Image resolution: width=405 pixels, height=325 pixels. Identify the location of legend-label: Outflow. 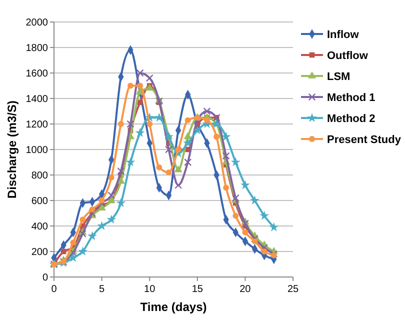
(347, 56).